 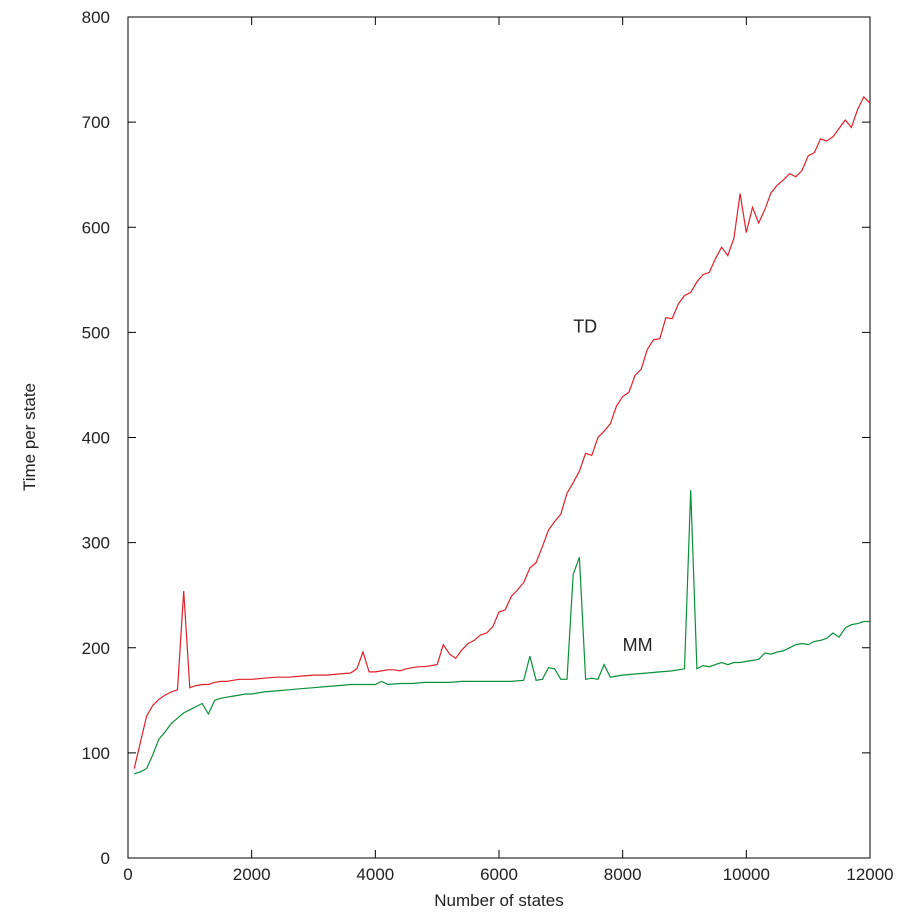 I want to click on x-tick-label: 4000, so click(x=375, y=874).